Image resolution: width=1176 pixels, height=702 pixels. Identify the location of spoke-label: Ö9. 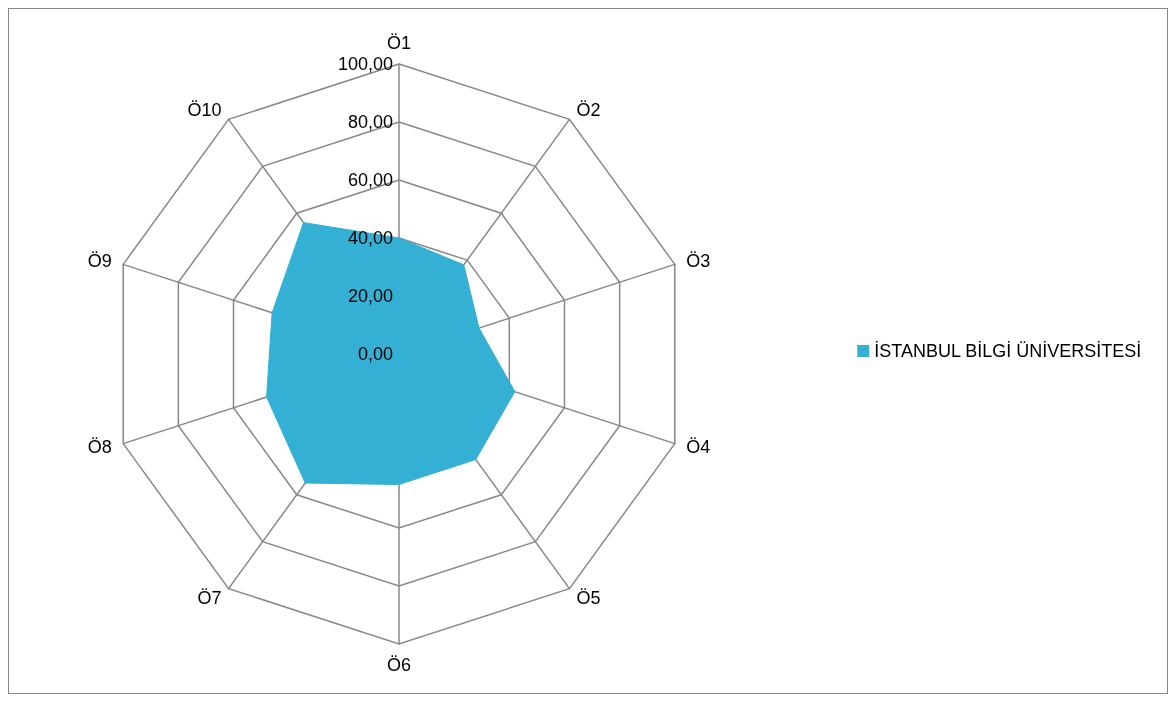
(99, 260).